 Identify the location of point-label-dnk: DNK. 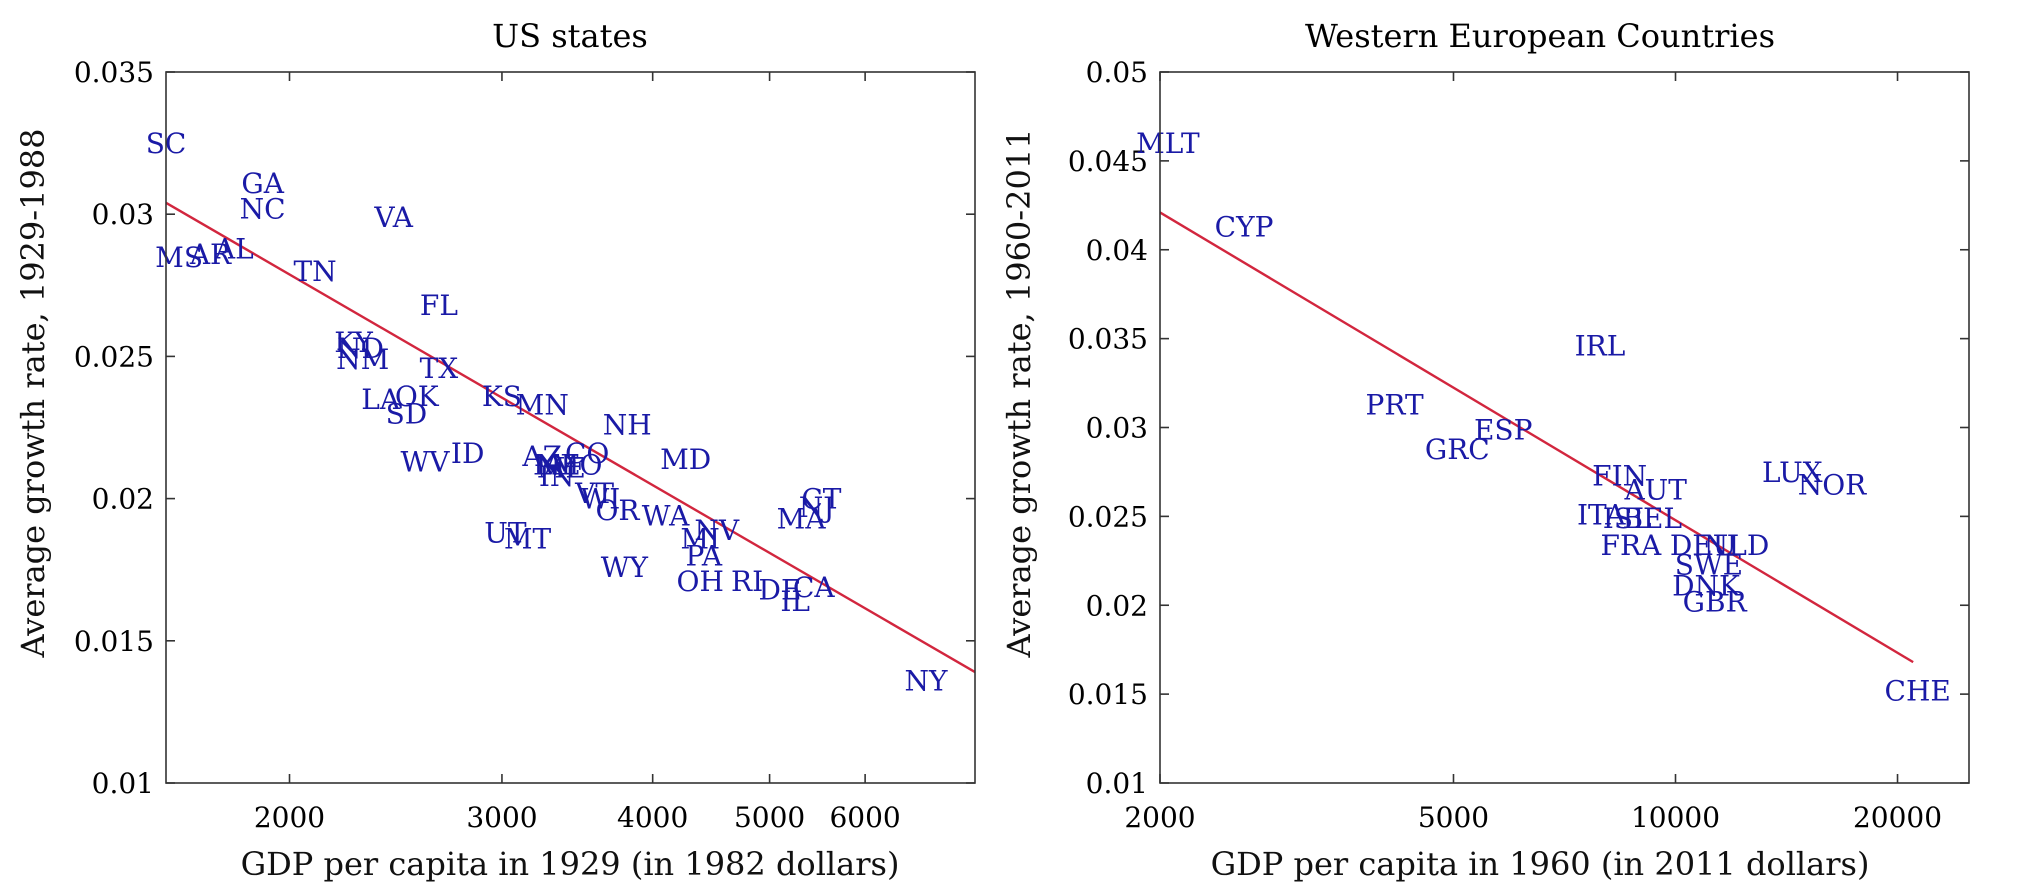
(1706, 586).